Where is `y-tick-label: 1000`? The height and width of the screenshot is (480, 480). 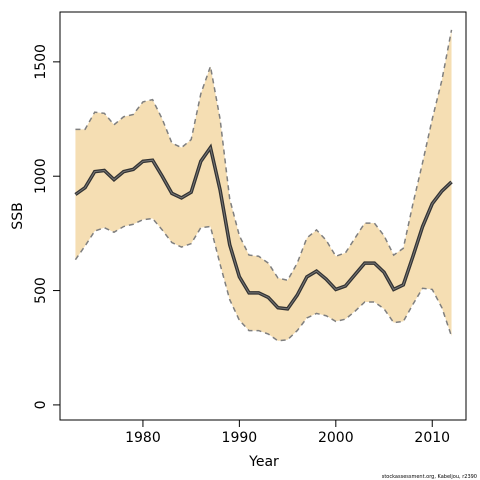 y-tick-label: 1000 is located at coordinates (41, 176).